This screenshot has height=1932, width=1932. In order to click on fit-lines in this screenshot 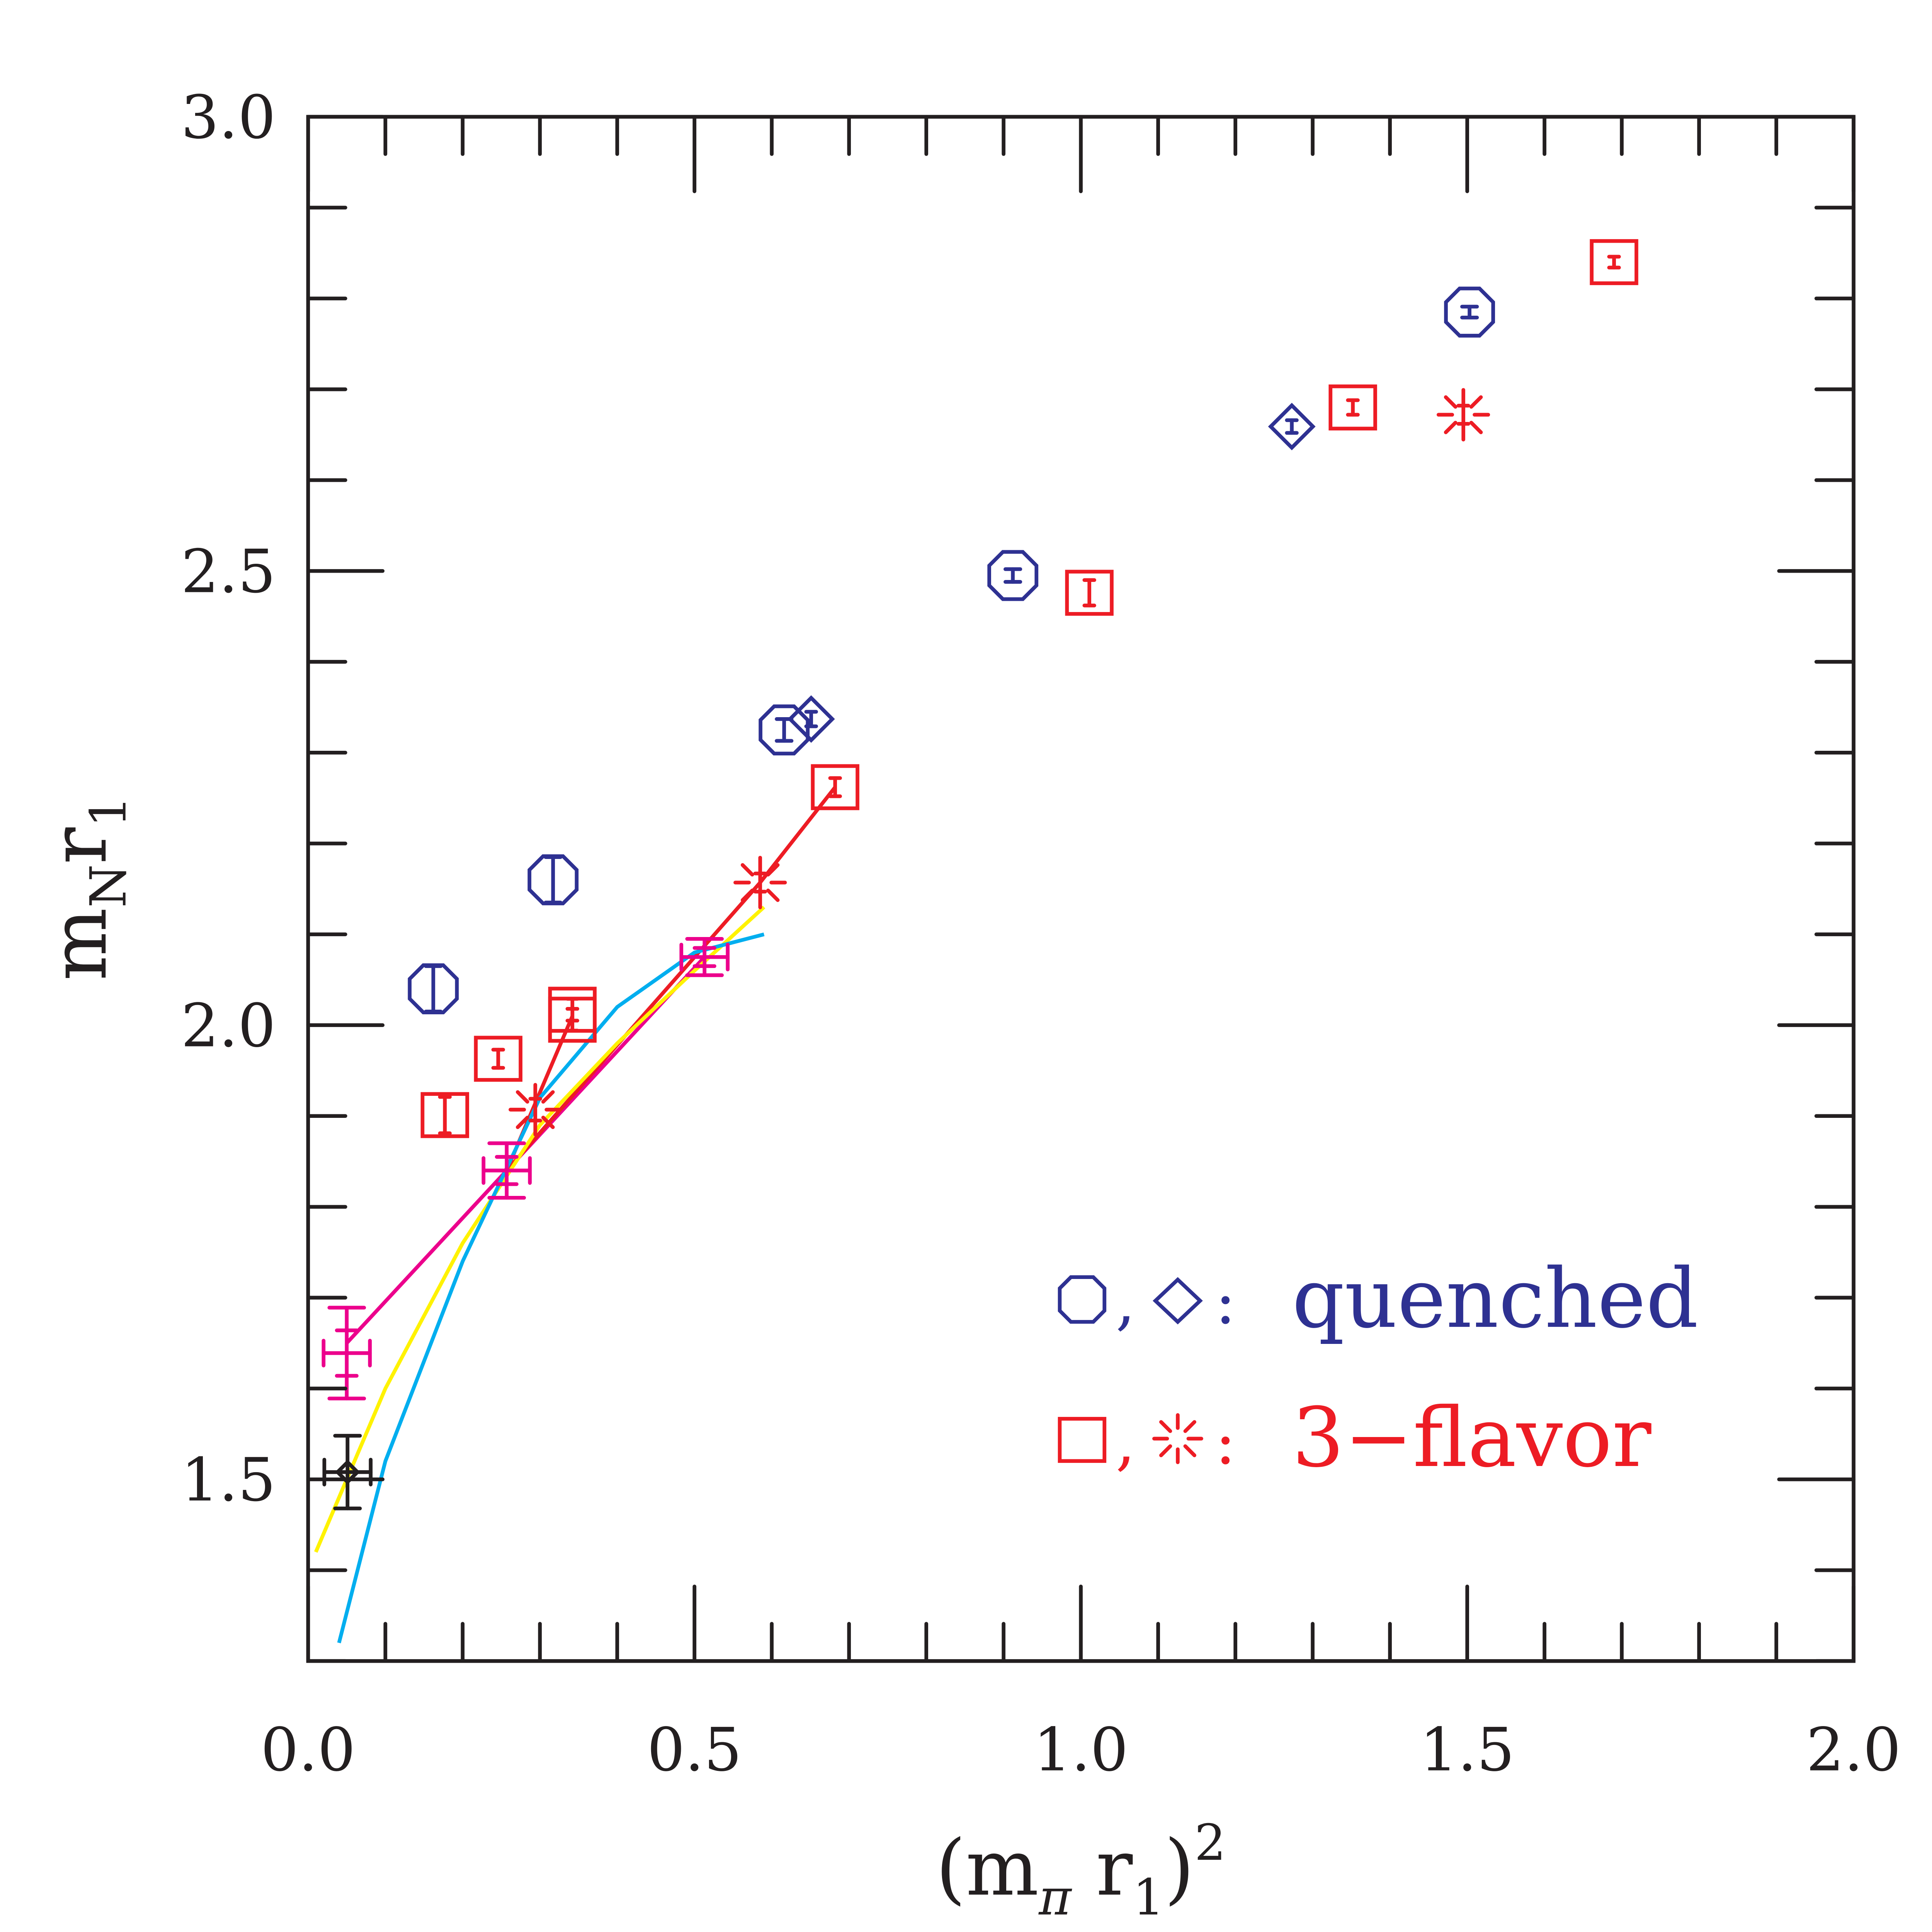, I will do `click(575, 1214)`.